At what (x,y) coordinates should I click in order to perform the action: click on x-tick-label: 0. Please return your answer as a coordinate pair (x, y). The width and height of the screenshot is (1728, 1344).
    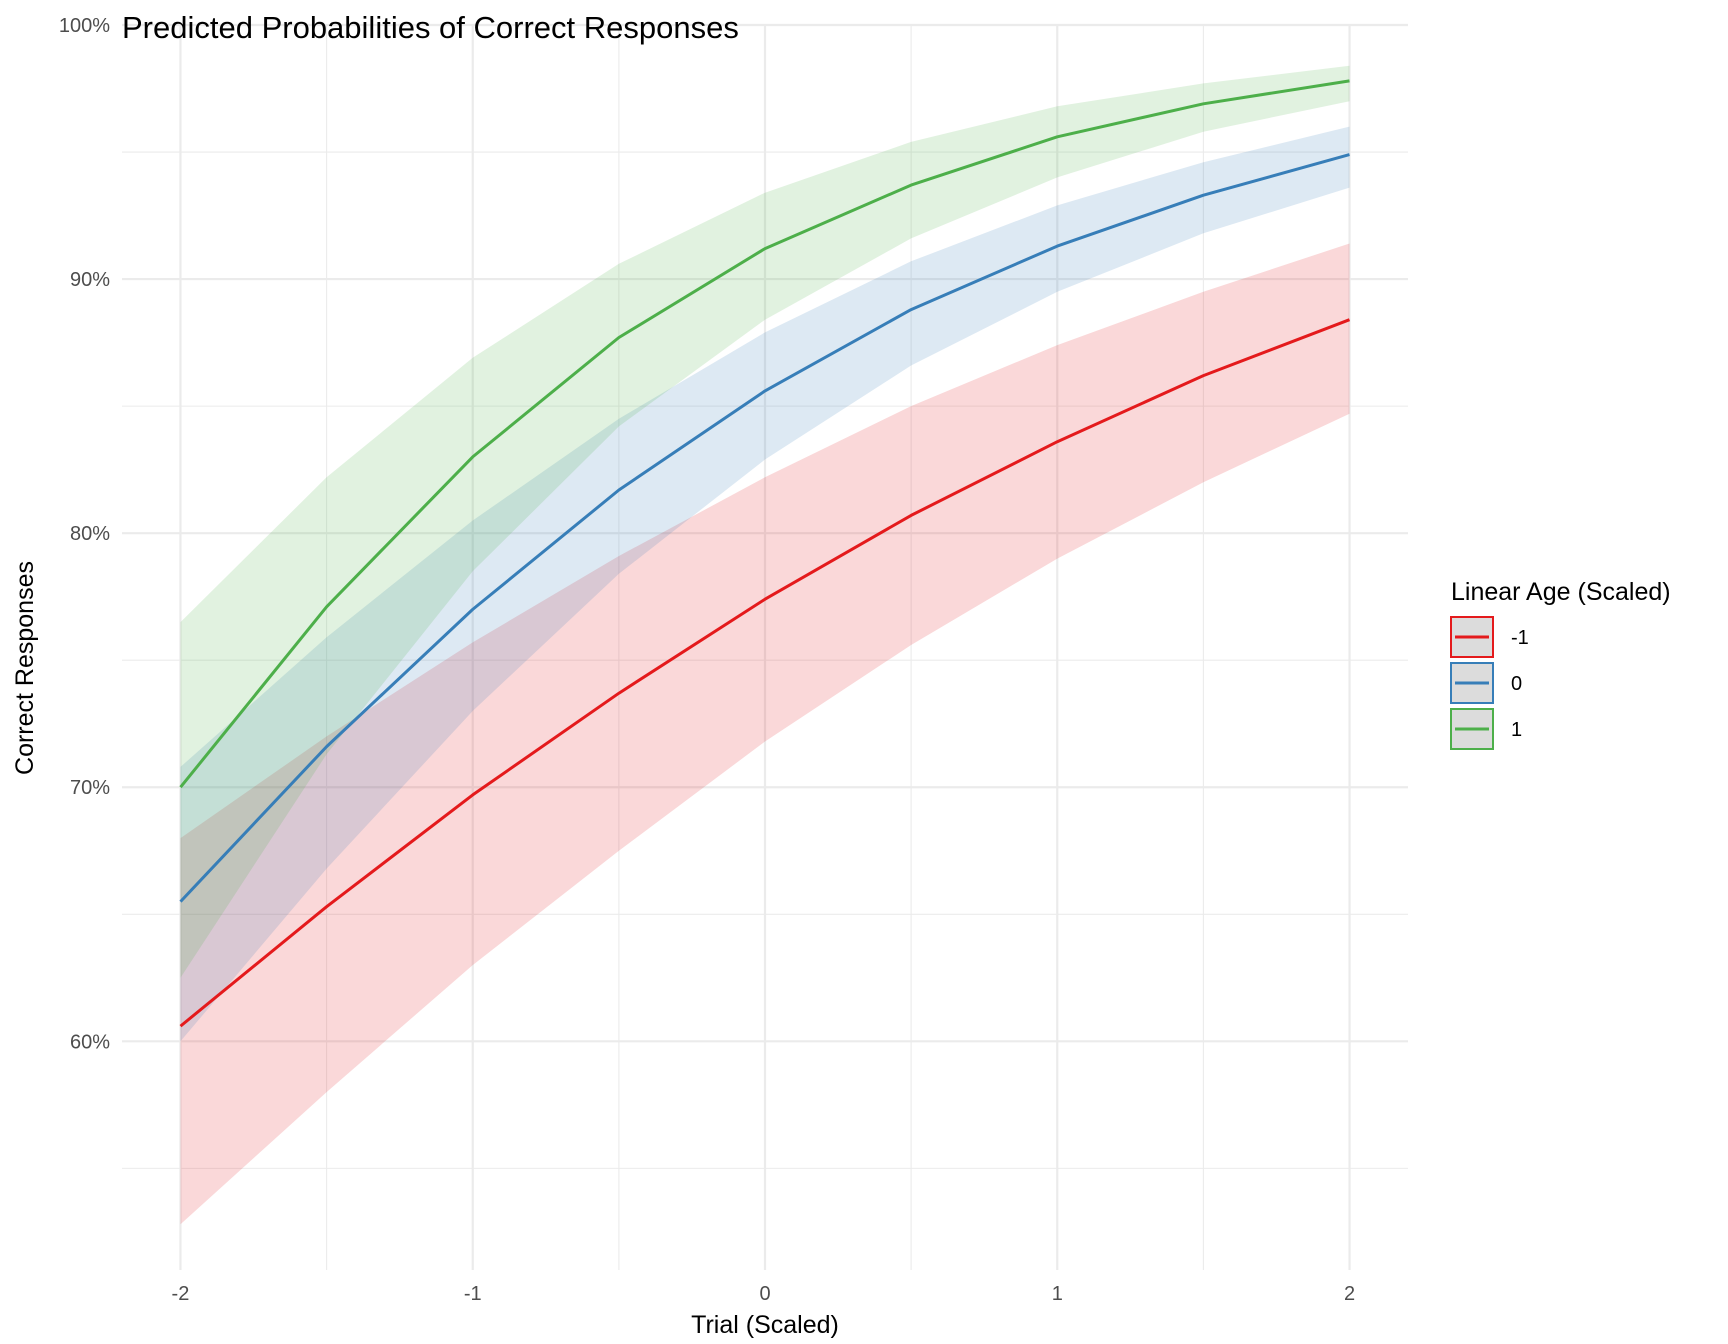
    Looking at the image, I should click on (764, 1294).